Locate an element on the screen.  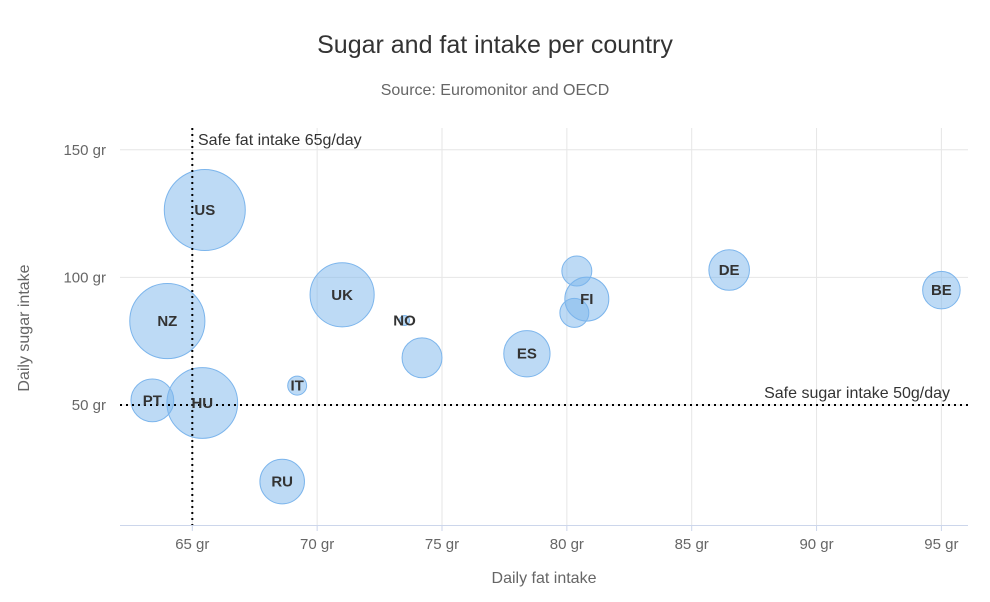
bubble-label-PT: PT is located at coordinates (152, 400).